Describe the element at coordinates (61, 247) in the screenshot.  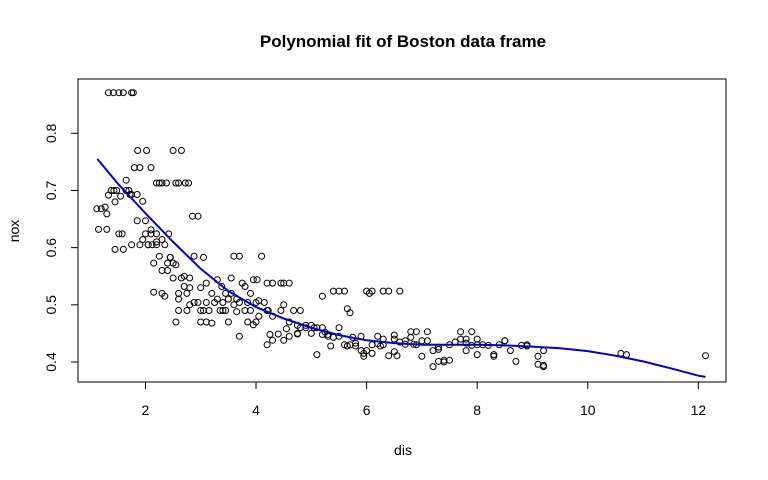
I see `y-axis: 0.4 0.5 0.6 0.7 0.8` at that location.